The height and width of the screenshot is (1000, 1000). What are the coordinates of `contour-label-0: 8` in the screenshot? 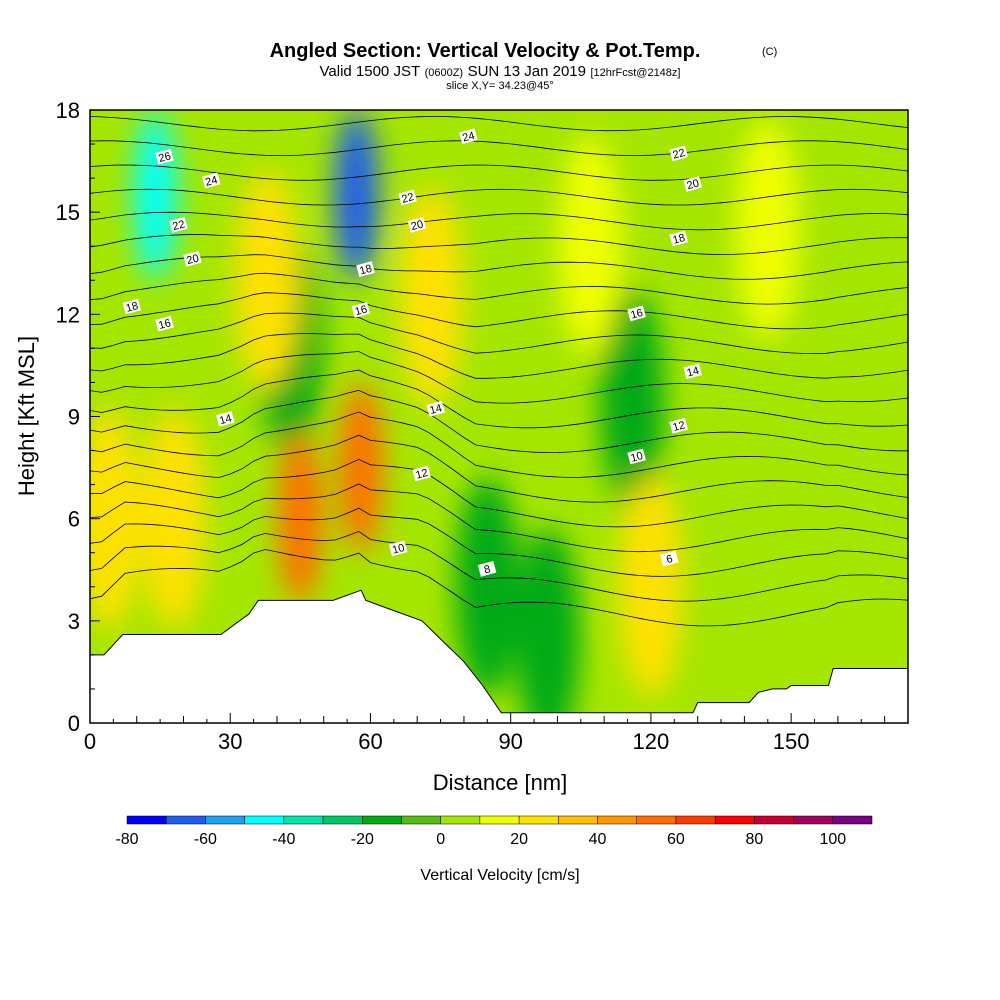 It's located at (487, 568).